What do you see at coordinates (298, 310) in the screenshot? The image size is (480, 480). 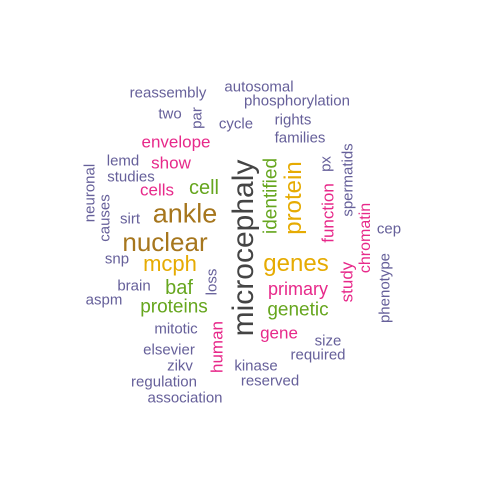 I see `word-genetic: genetic` at bounding box center [298, 310].